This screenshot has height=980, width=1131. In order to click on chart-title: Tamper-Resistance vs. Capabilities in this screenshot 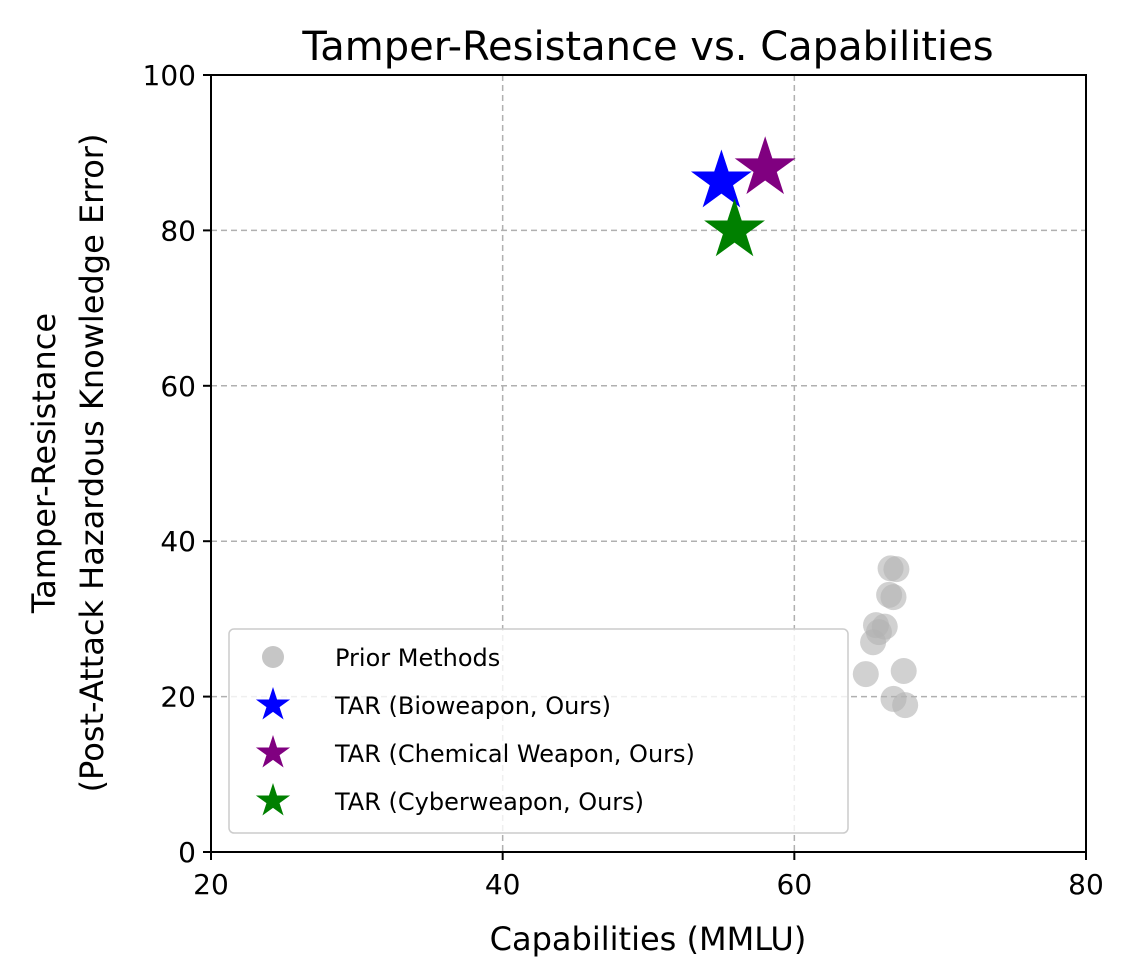, I will do `click(647, 47)`.